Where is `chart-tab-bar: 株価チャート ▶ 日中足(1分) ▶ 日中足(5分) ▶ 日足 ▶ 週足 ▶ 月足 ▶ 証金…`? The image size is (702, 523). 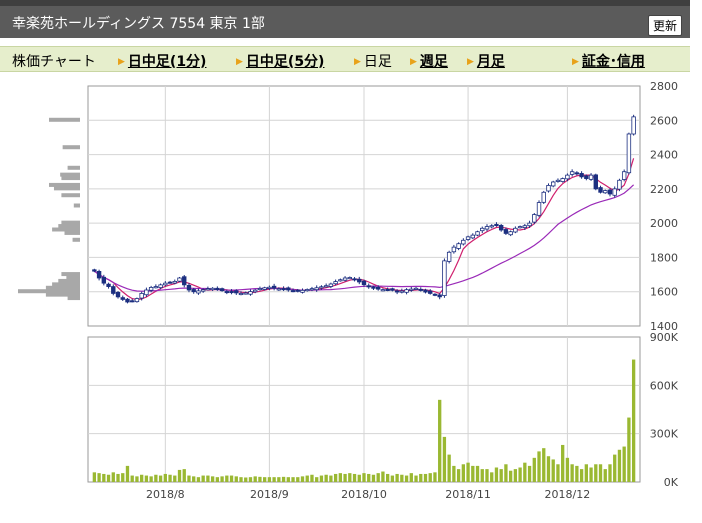 chart-tab-bar: 株価チャート ▶ 日中足(1分) ▶ 日中足(5分) ▶ 日足 ▶ 週足 ▶ 月足 ▶ 証金… is located at coordinates (345, 59).